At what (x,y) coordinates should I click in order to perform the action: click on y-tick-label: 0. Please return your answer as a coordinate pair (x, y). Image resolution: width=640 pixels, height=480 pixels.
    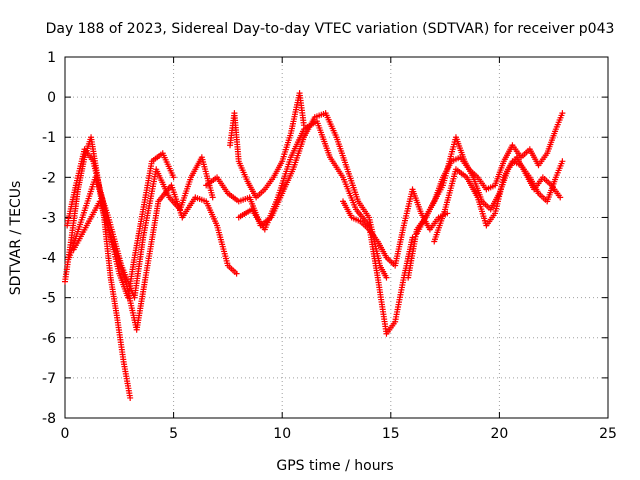
    Looking at the image, I should click on (51, 98).